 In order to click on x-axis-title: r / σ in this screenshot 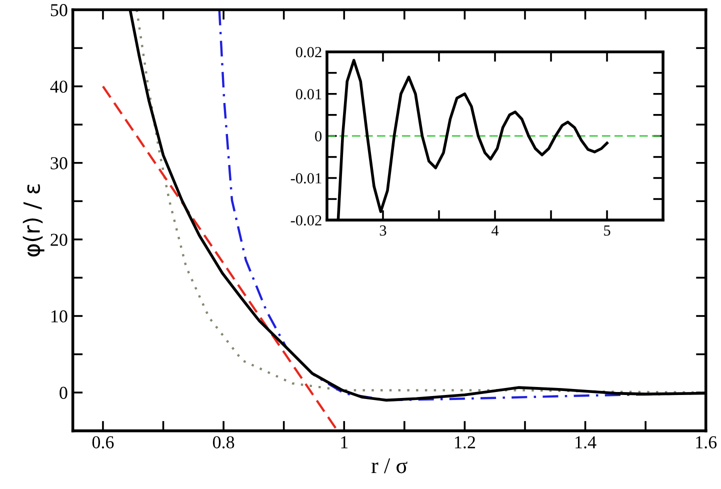, I will do `click(389, 466)`.